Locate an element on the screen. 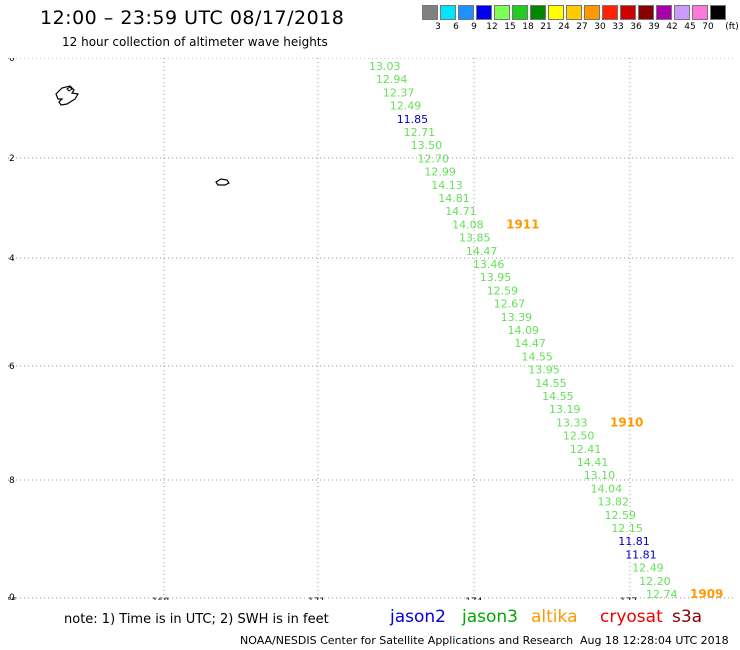 The width and height of the screenshot is (740, 650). swh-observation: 14.08 is located at coordinates (468, 224).